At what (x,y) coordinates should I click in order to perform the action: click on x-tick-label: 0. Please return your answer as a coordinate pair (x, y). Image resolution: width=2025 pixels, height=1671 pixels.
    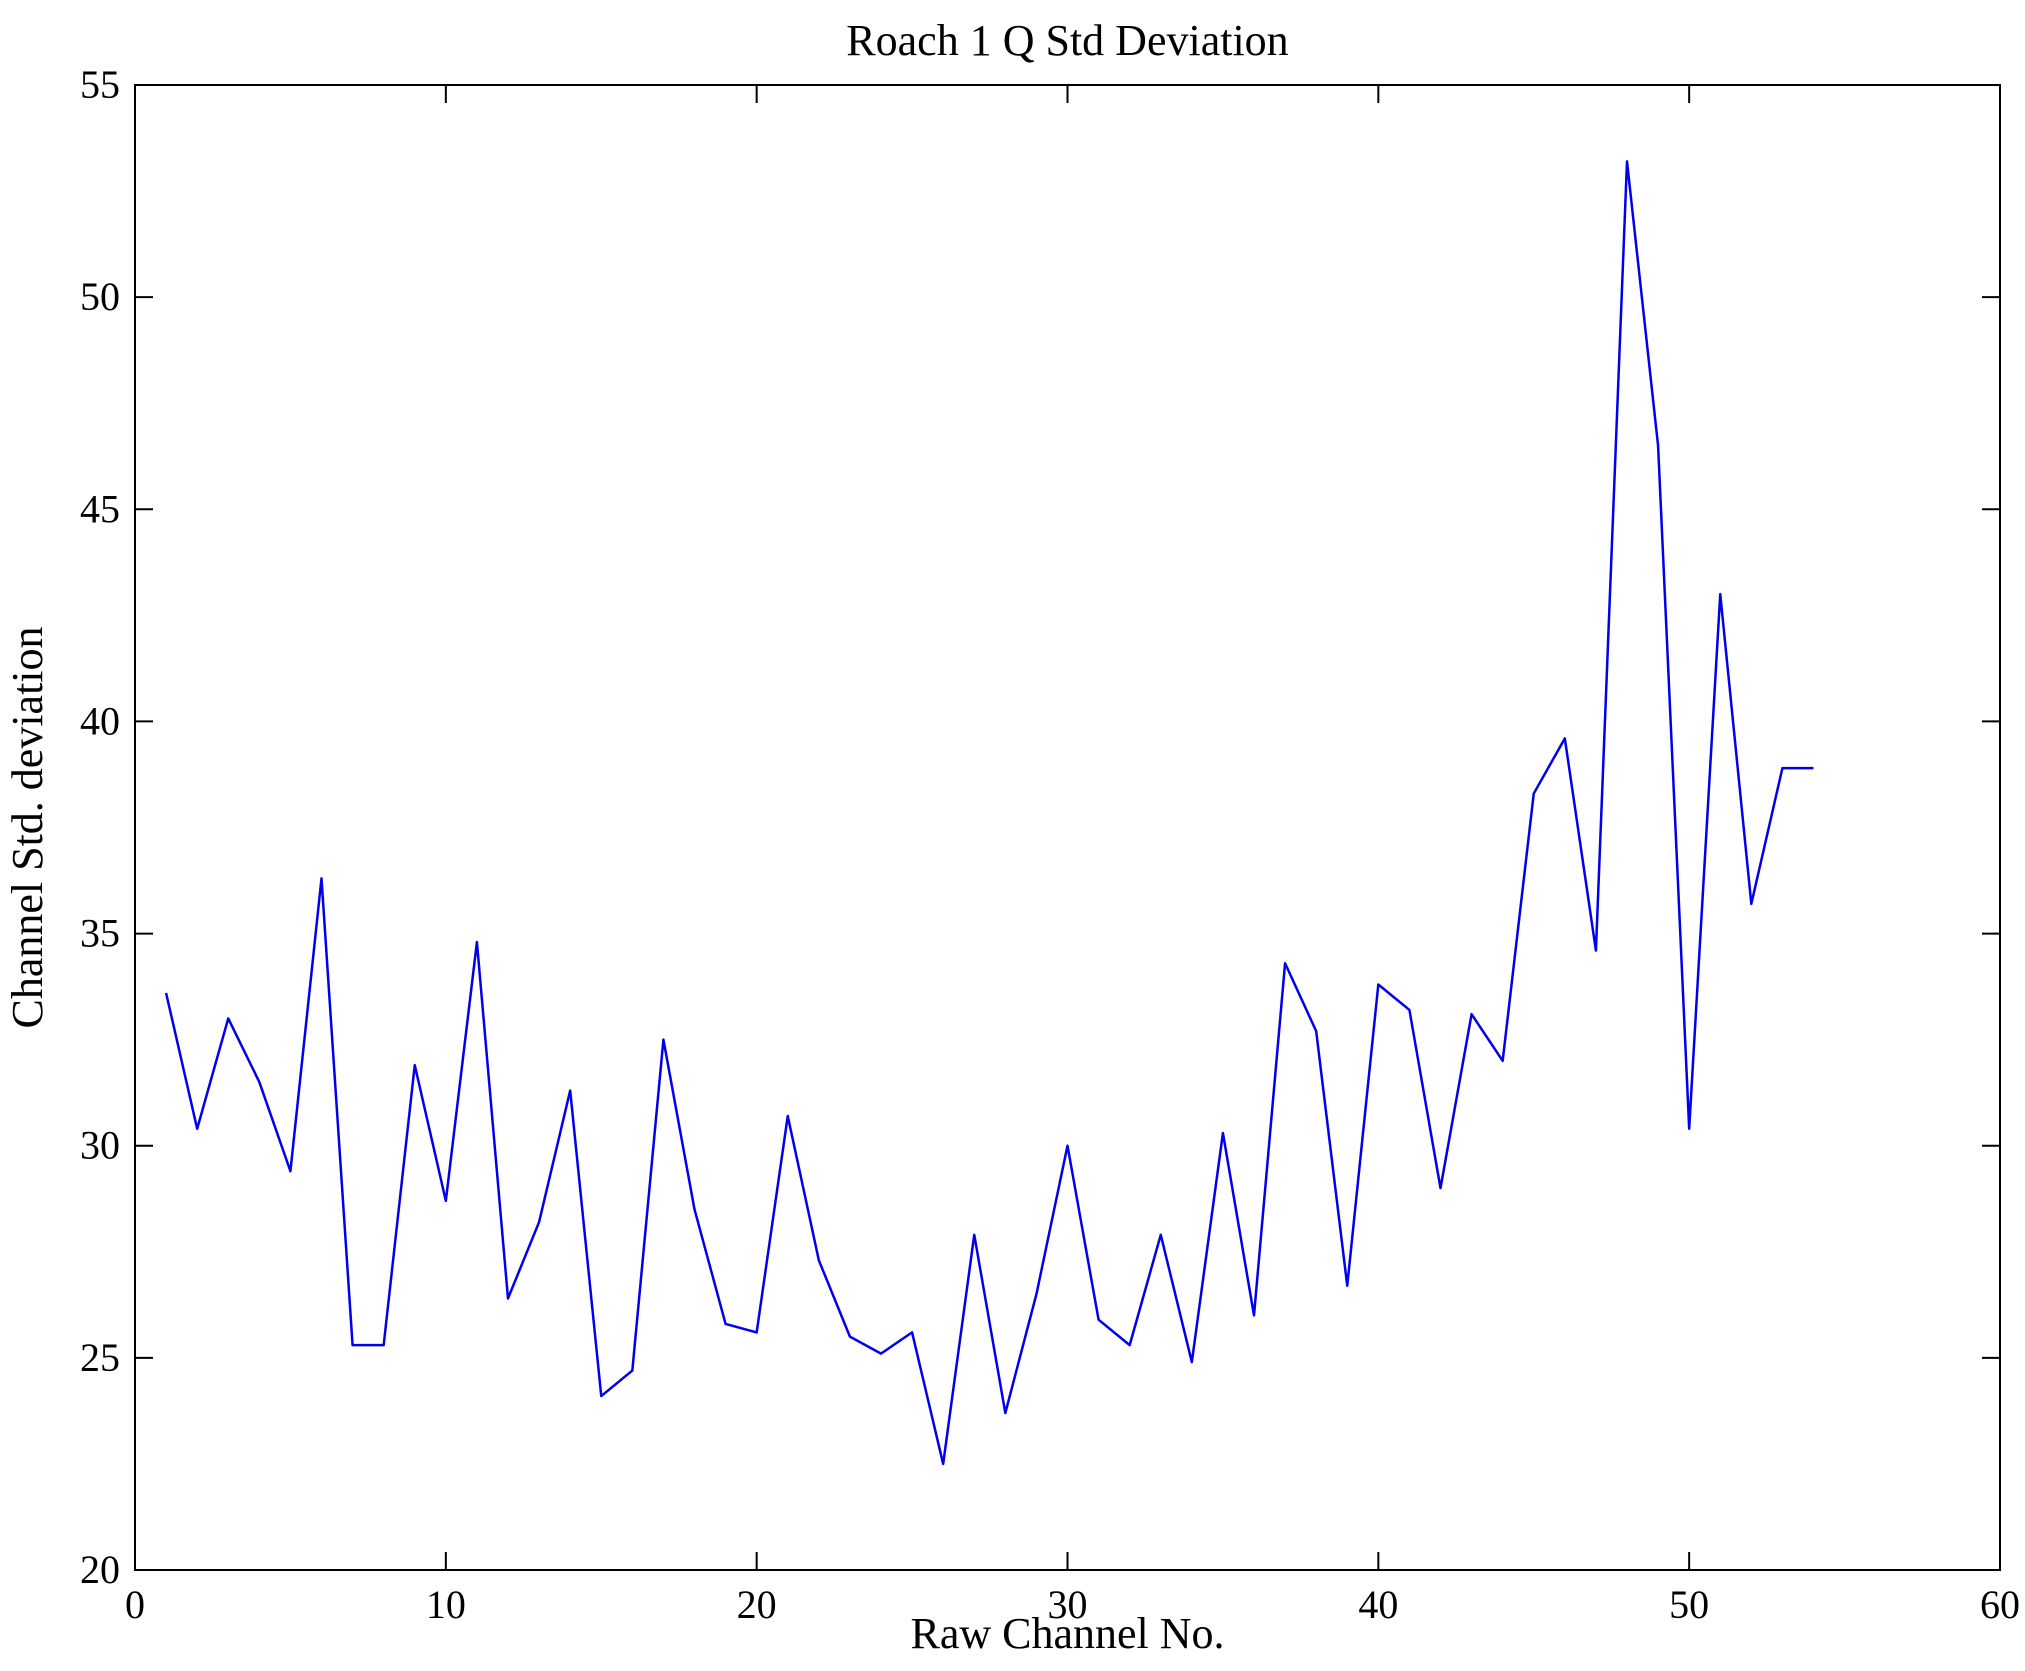
    Looking at the image, I should click on (135, 1604).